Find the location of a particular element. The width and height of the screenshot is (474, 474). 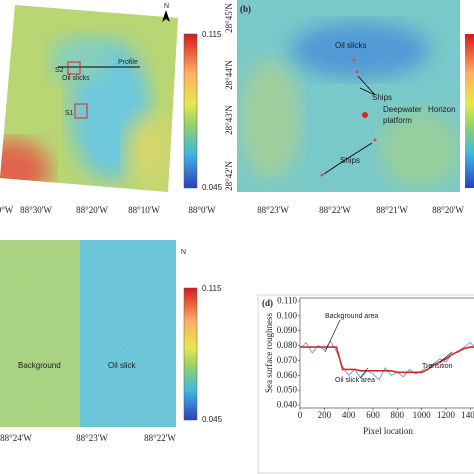

x-labels: 88°24'W 88°23'W 88°22'W is located at coordinates (88, 438).